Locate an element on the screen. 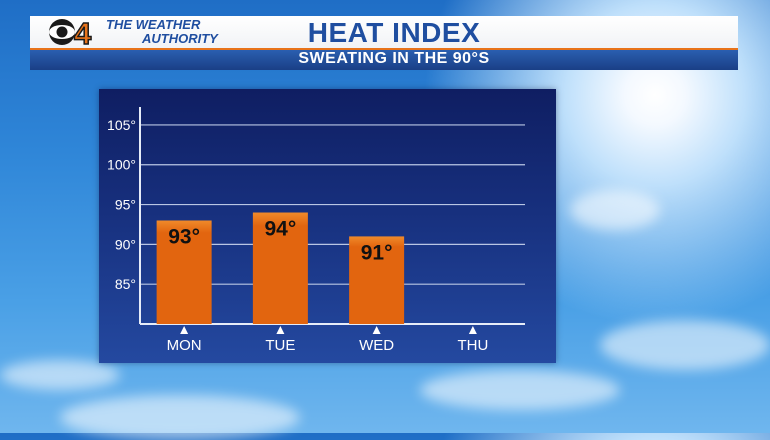 This screenshot has height=440, width=770. subtitle-bar is located at coordinates (384, 59).